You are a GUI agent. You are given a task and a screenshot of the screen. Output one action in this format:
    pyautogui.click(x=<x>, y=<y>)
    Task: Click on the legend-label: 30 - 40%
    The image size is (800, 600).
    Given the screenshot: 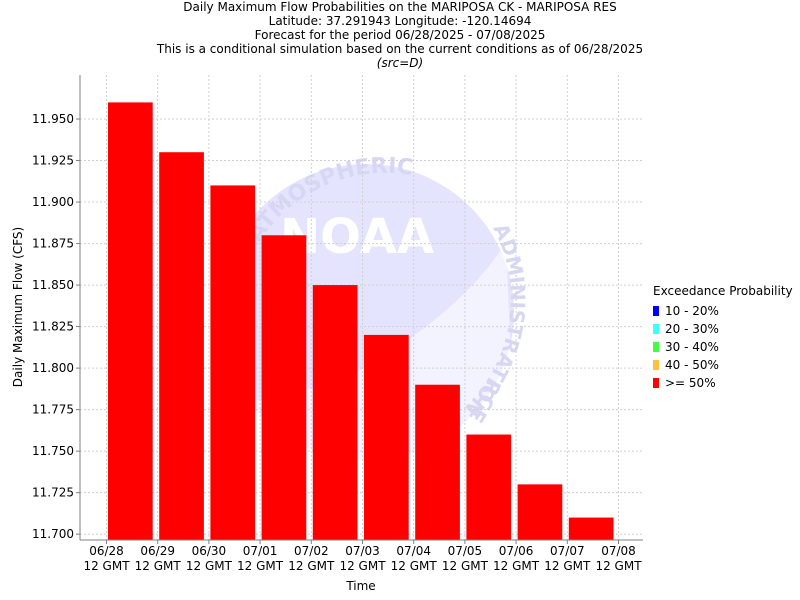 What is the action you would take?
    pyautogui.click(x=692, y=347)
    